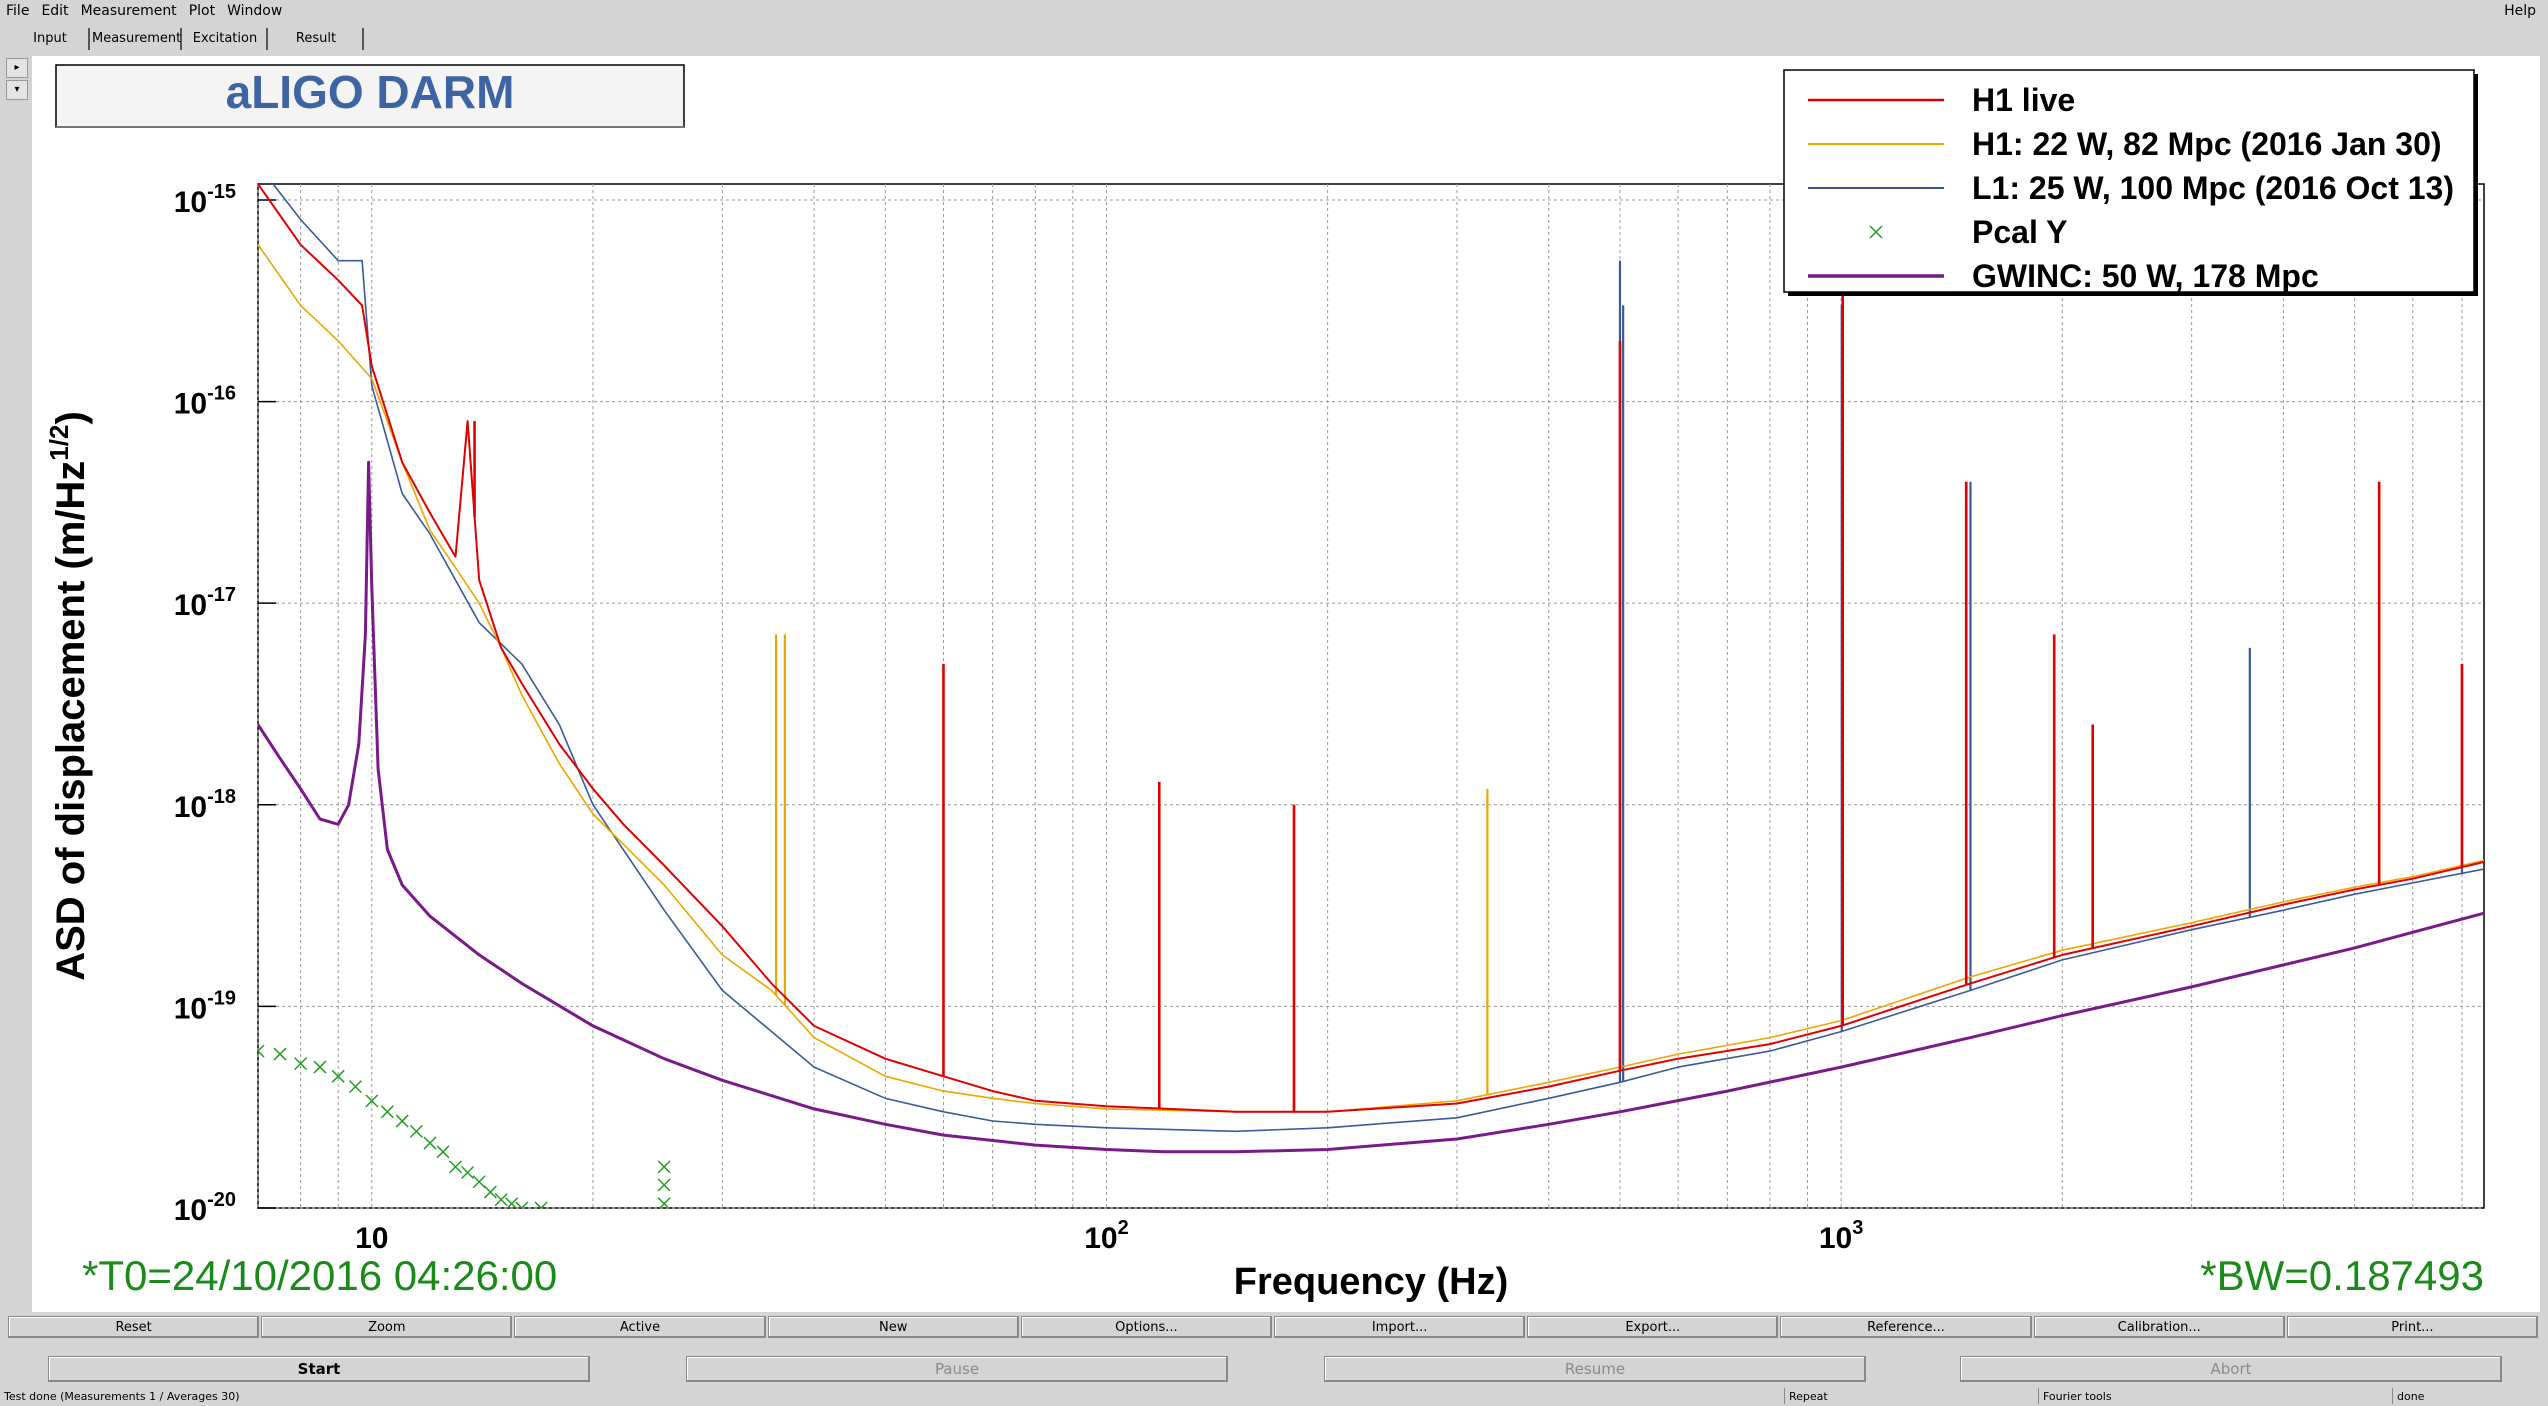  Describe the element at coordinates (2207, 144) in the screenshot. I see `legend-label: H1: 22 W, 82 Mpc (2016 Jan 30)` at that location.